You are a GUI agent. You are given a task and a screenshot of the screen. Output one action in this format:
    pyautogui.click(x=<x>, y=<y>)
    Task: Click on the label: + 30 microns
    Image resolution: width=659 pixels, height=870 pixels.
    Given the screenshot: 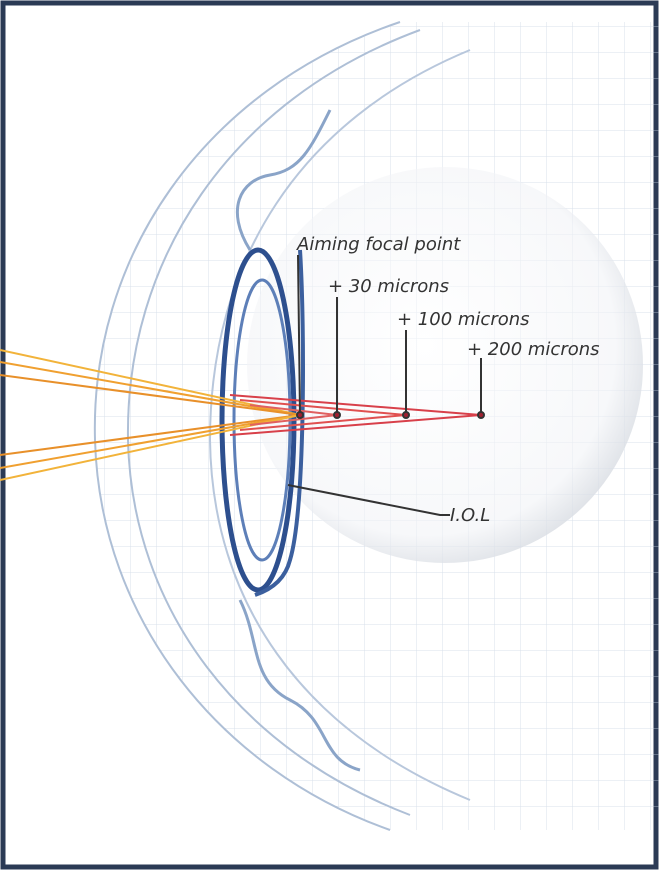 What is the action you would take?
    pyautogui.click(x=388, y=286)
    